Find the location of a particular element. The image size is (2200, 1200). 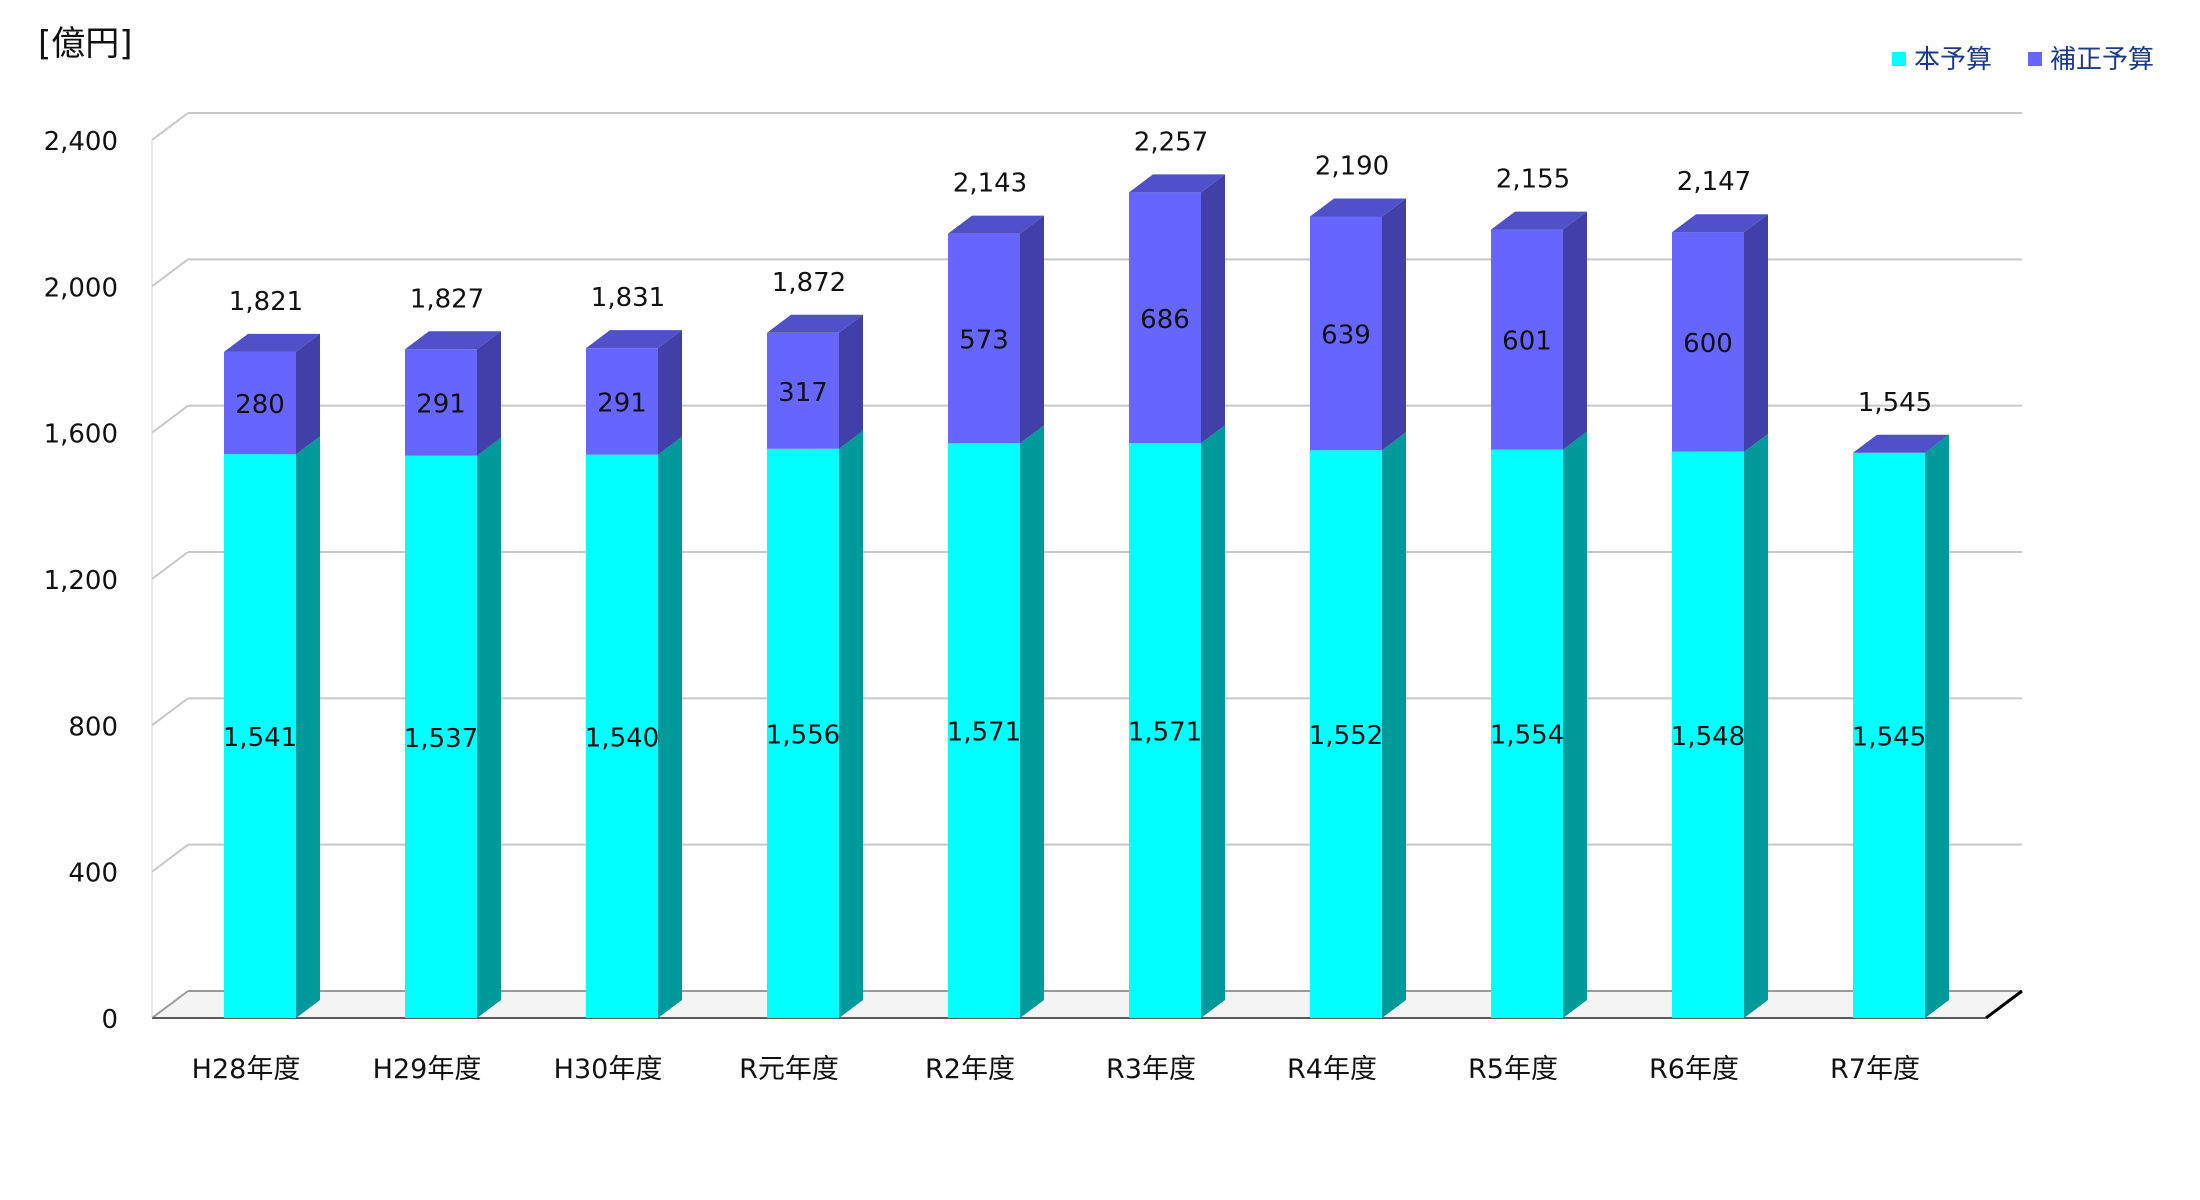

data-label-main: 1,545 is located at coordinates (1889, 737).